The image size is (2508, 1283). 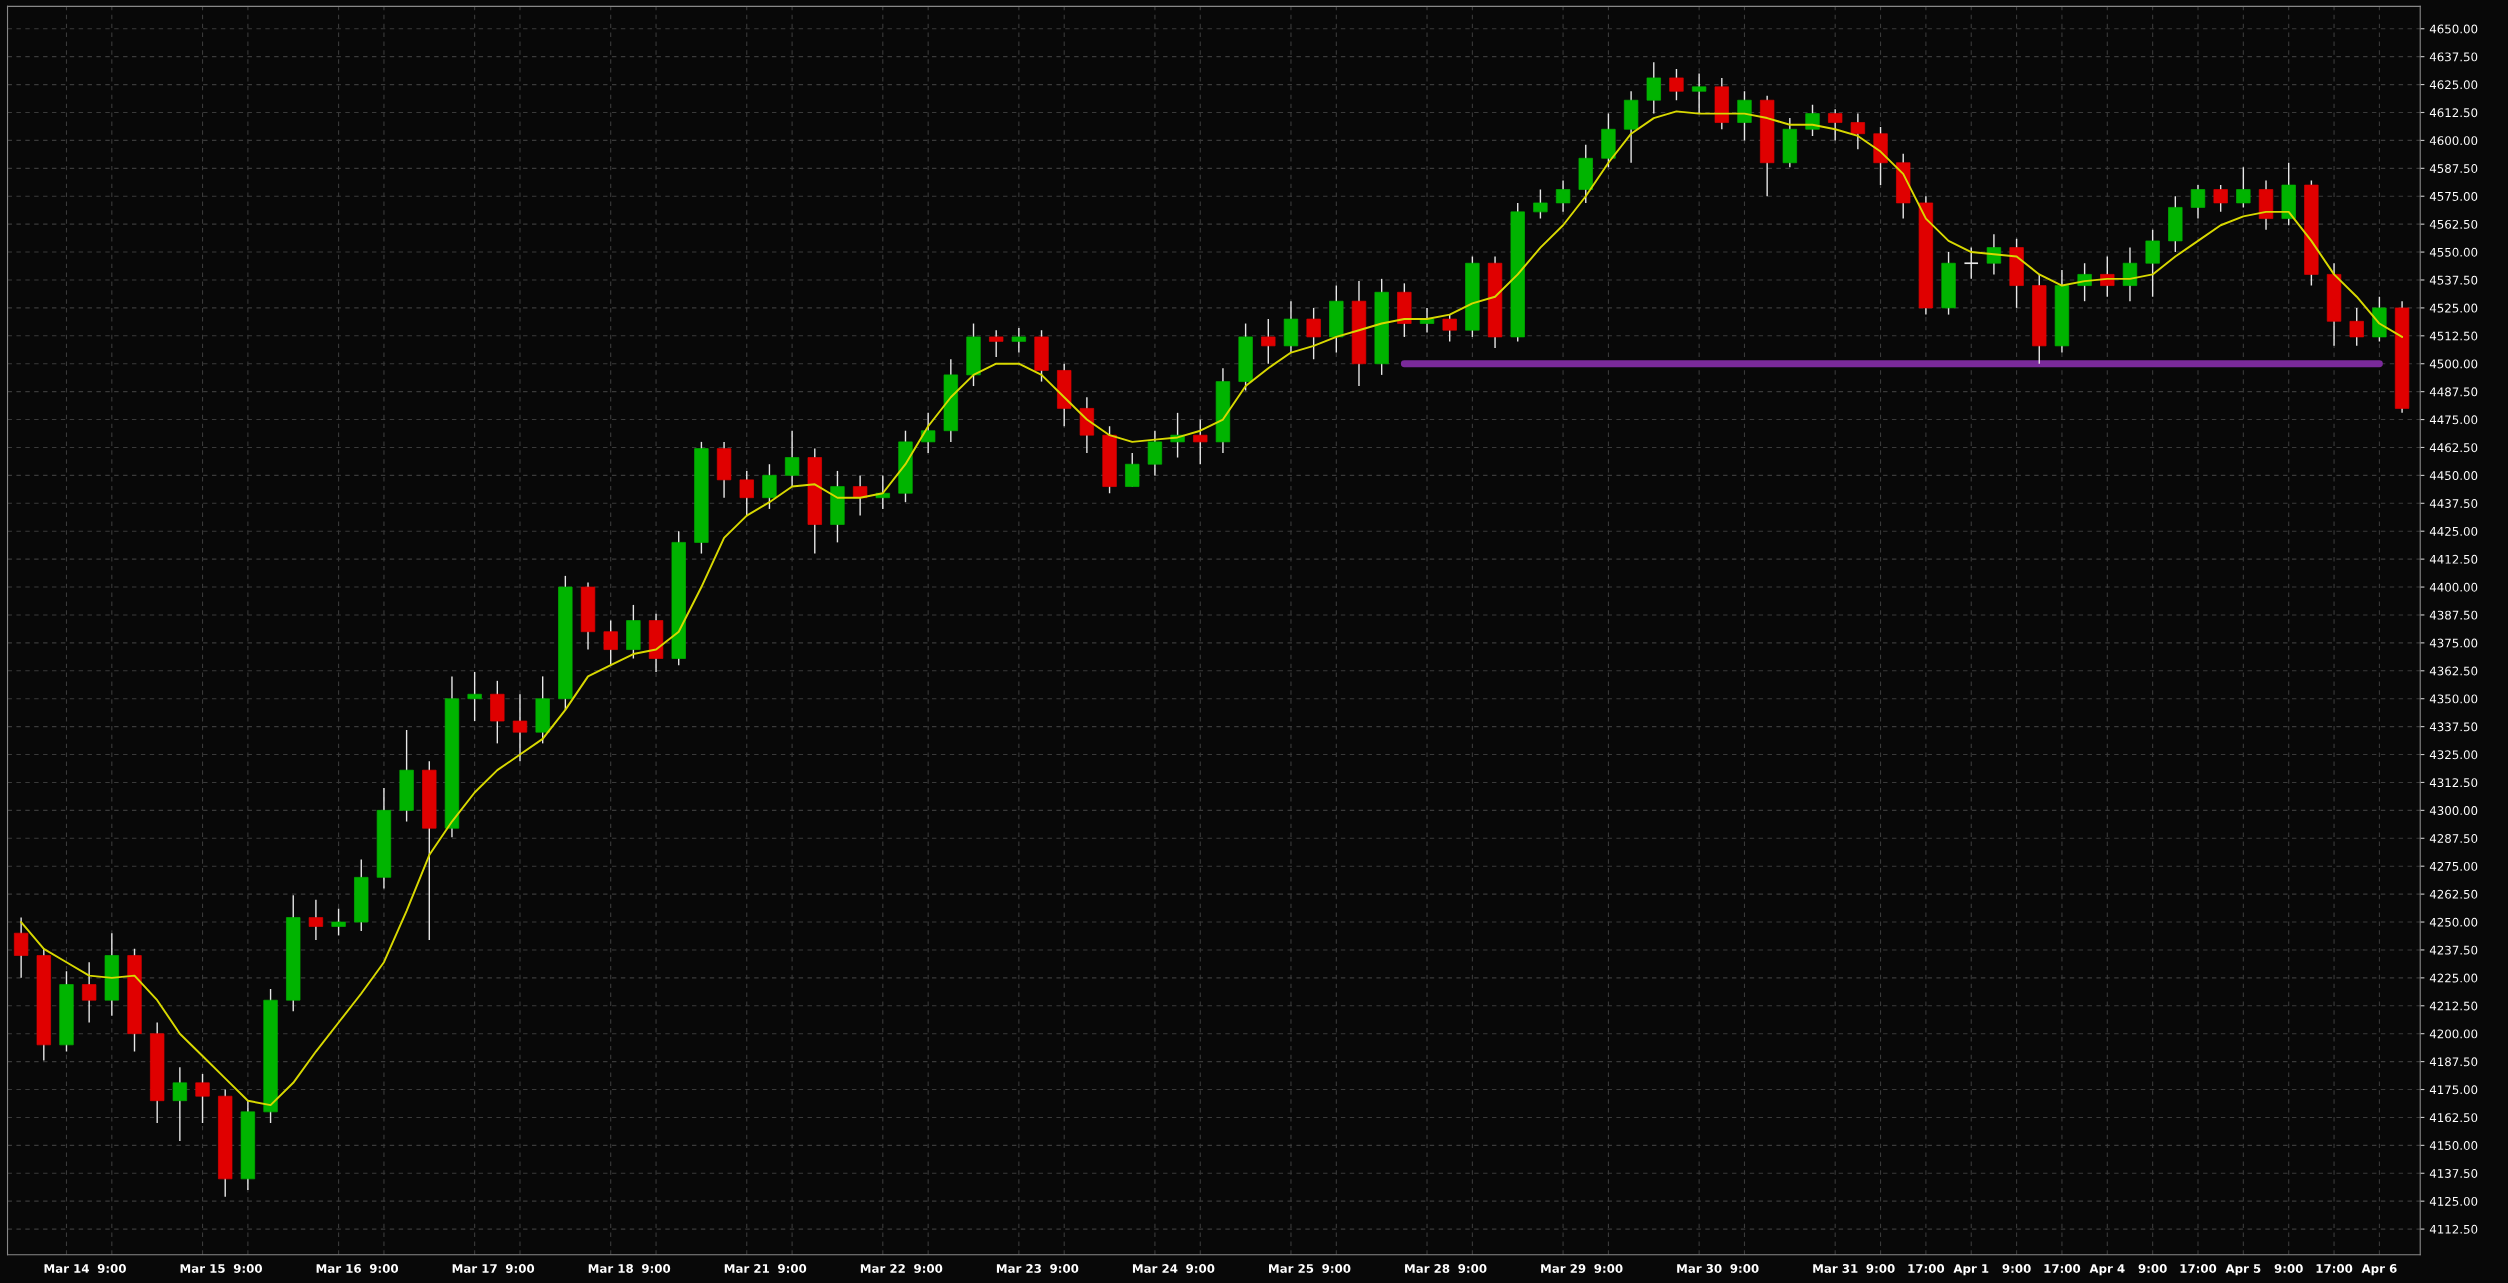 What do you see at coordinates (2453, 29) in the screenshot?
I see `y-tick-label: 4650.00` at bounding box center [2453, 29].